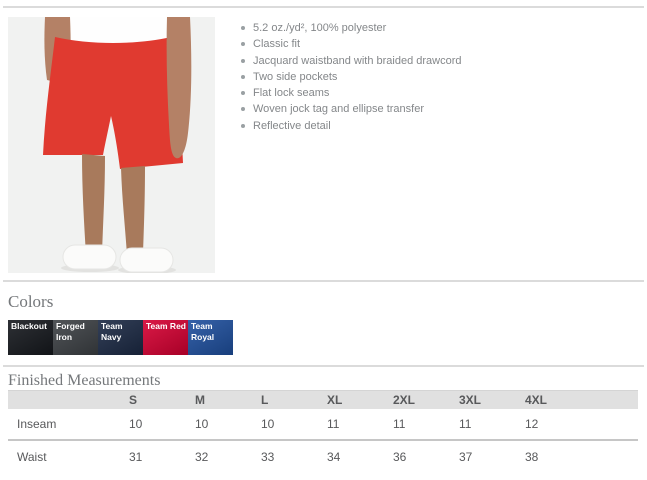  What do you see at coordinates (29, 326) in the screenshot?
I see `swatch-label: Blackout` at bounding box center [29, 326].